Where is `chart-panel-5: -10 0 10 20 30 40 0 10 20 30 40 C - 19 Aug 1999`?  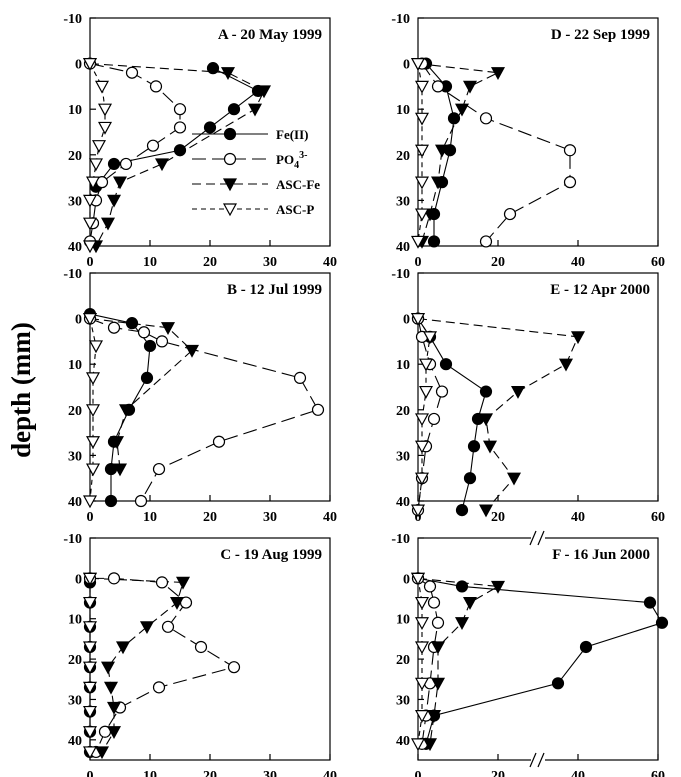
chart-panel-5: -10 0 10 20 30 40 0 10 20 30 40 C - 19 Aug 1999 is located at coordinates (200, 654).